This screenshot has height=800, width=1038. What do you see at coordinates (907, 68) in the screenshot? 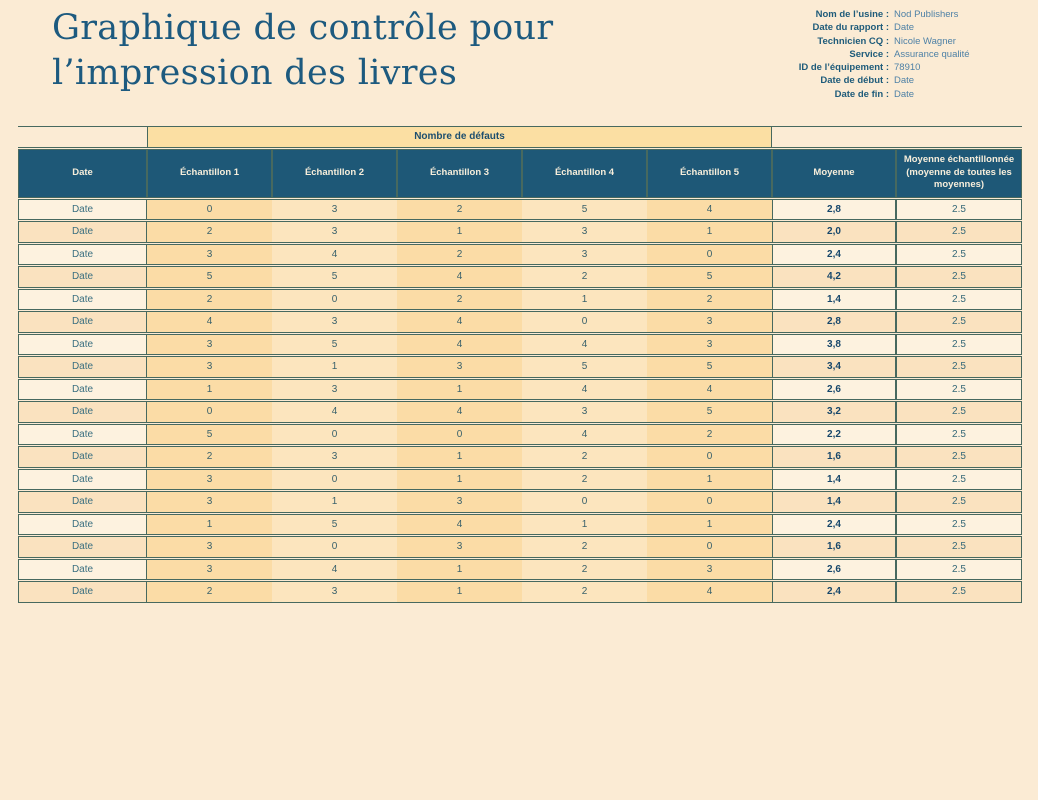
I see `meta-value: 78910` at bounding box center [907, 68].